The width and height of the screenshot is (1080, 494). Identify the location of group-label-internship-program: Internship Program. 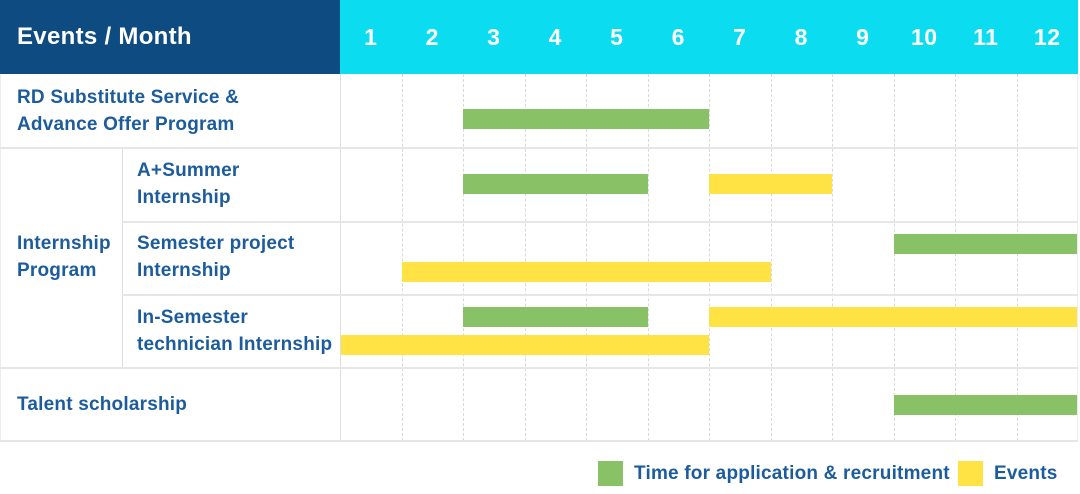
(61, 257).